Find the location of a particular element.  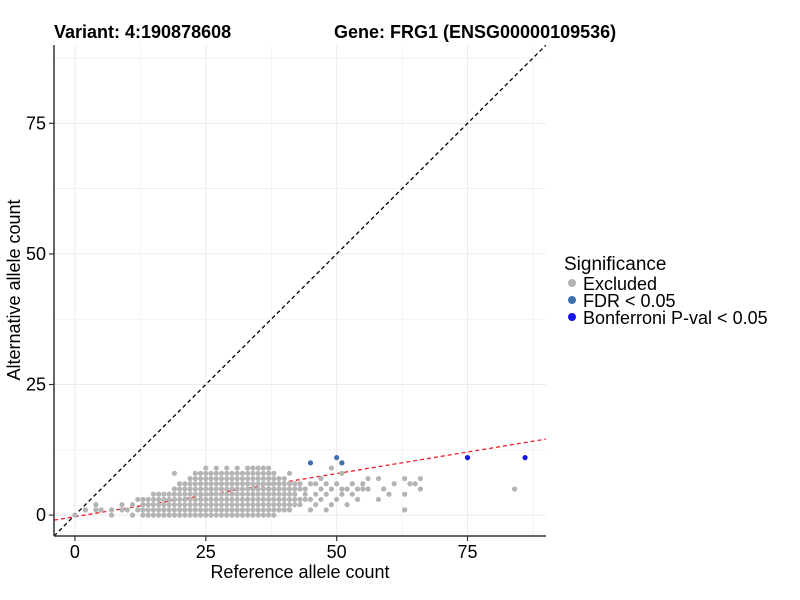

series-excluded is located at coordinates (295, 491).